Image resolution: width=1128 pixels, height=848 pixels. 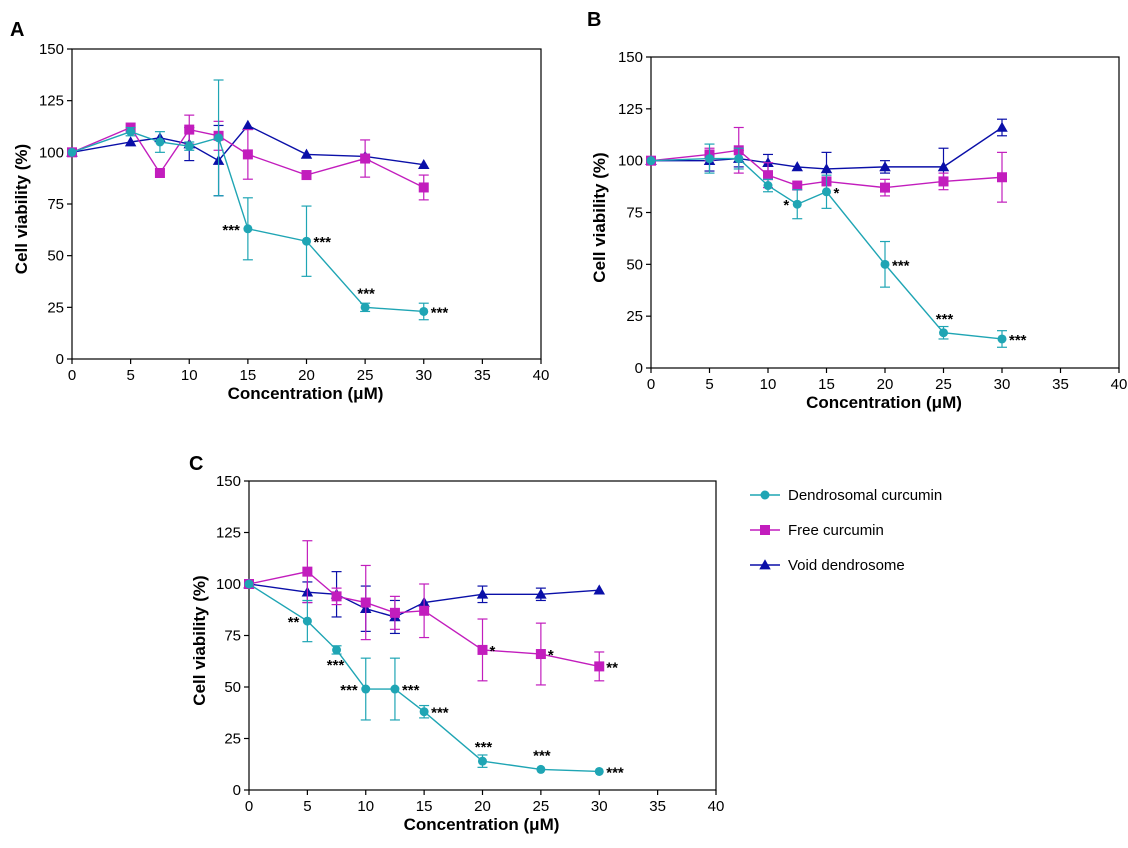 I want to click on x-tick-label: 10, so click(x=365, y=806).